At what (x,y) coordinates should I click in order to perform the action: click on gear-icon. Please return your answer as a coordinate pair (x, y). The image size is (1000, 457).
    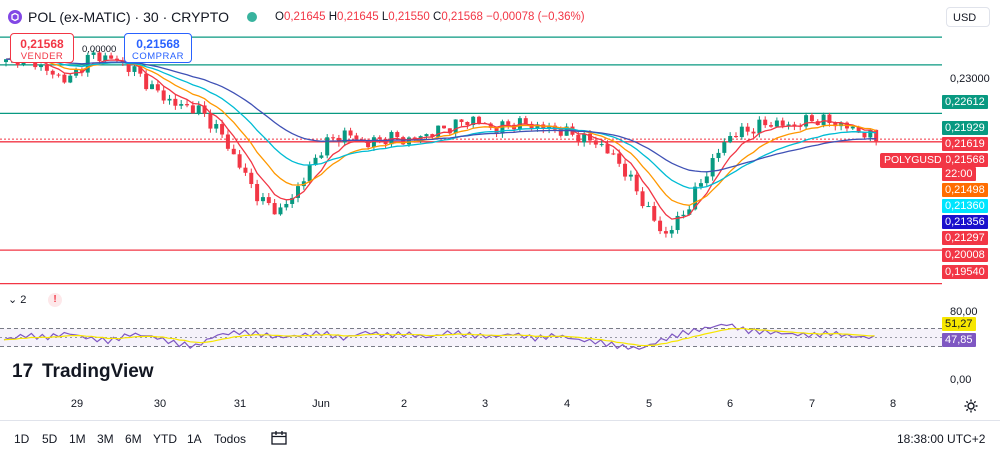
    Looking at the image, I should click on (971, 408).